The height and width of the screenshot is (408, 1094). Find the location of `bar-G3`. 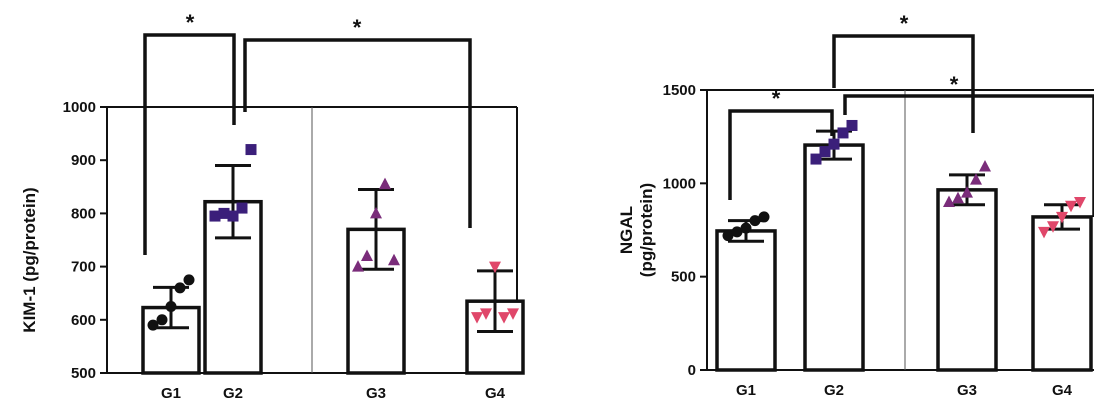

bar-G3 is located at coordinates (967, 280).